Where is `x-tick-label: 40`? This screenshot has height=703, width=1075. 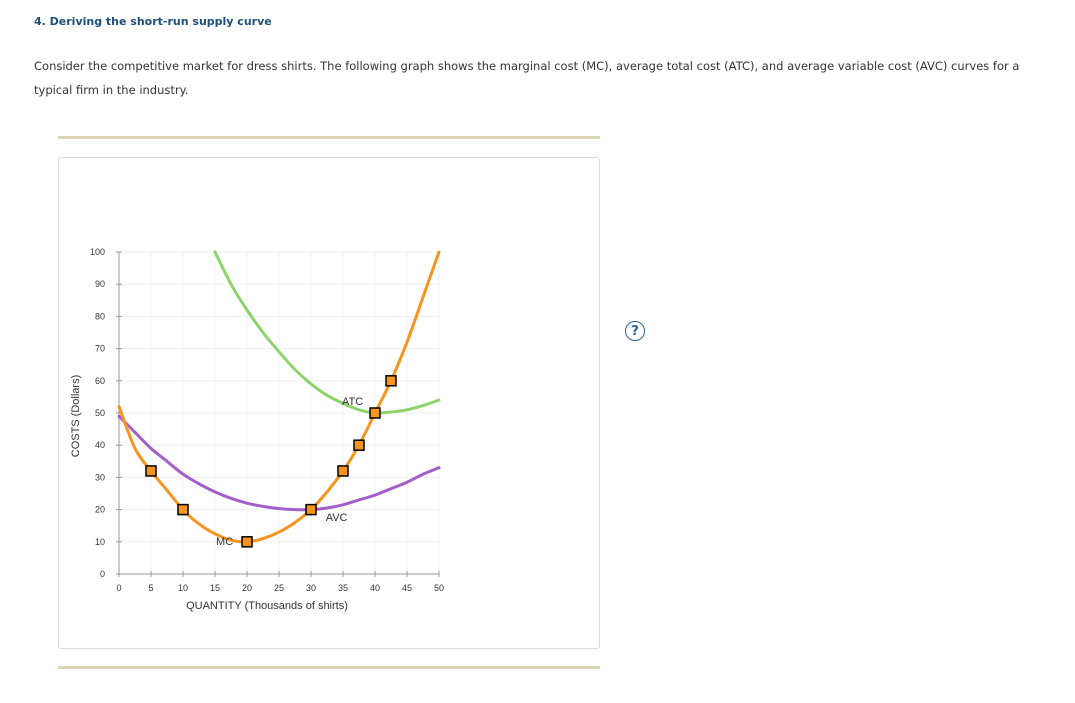
x-tick-label: 40 is located at coordinates (375, 588).